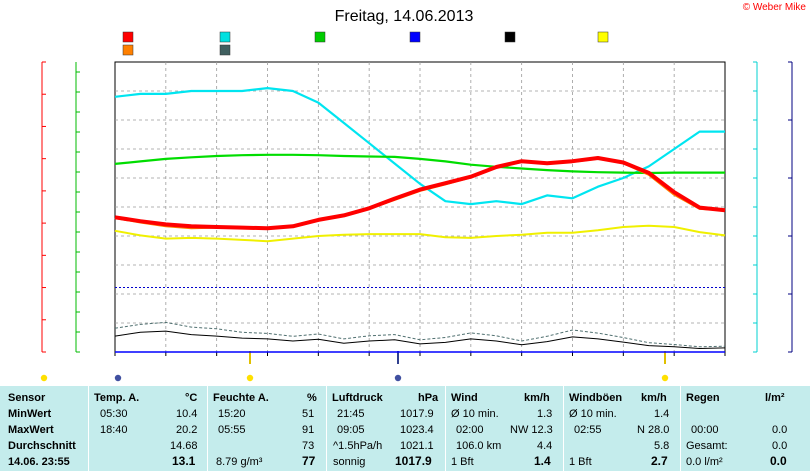 Image resolution: width=810 pixels, height=471 pixels. I want to click on press-trend-label: ^1.5hPa/h, so click(358, 446).